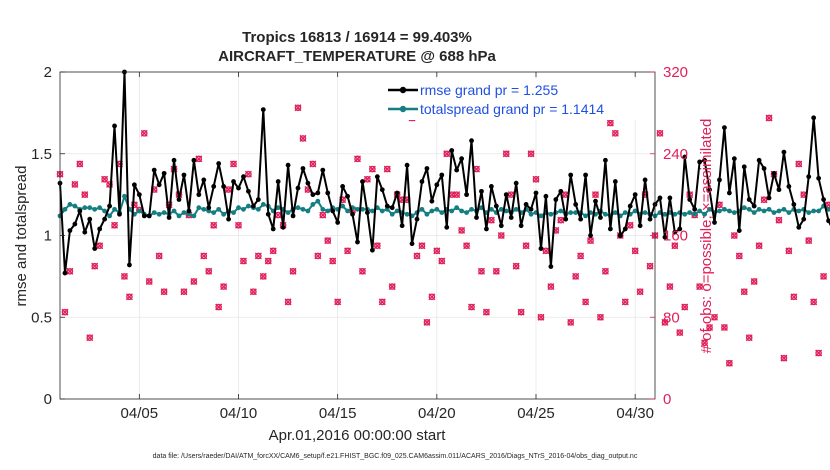  I want to click on legend-rmse-marker, so click(403, 90).